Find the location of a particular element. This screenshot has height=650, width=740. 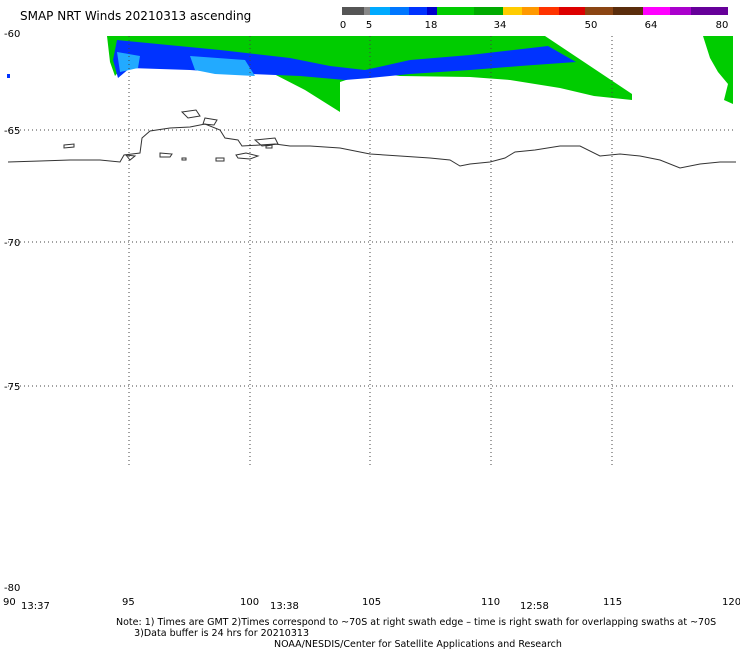

lat-label: -60 is located at coordinates (12, 34).